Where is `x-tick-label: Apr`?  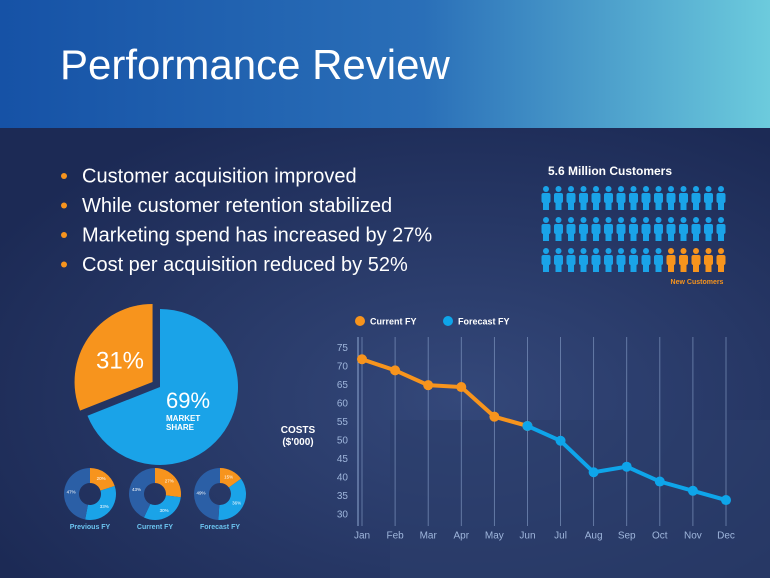
x-tick-label: Apr is located at coordinates (461, 536).